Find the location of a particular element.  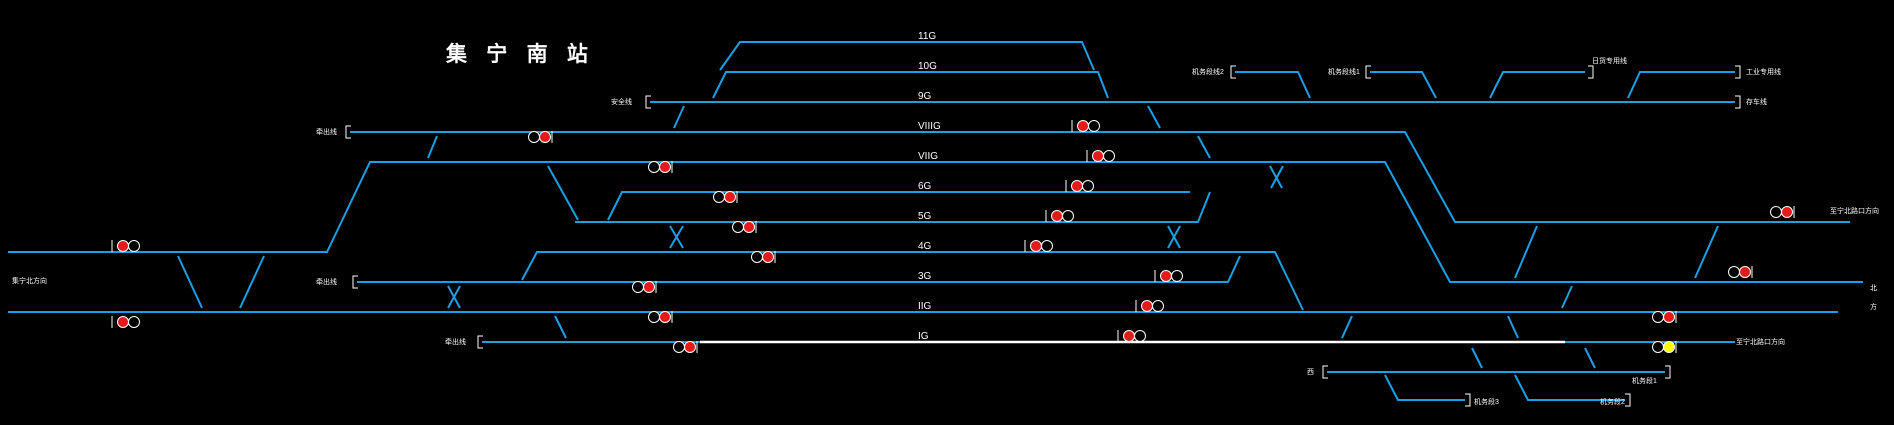

track-label-3G: 3G is located at coordinates (925, 276).